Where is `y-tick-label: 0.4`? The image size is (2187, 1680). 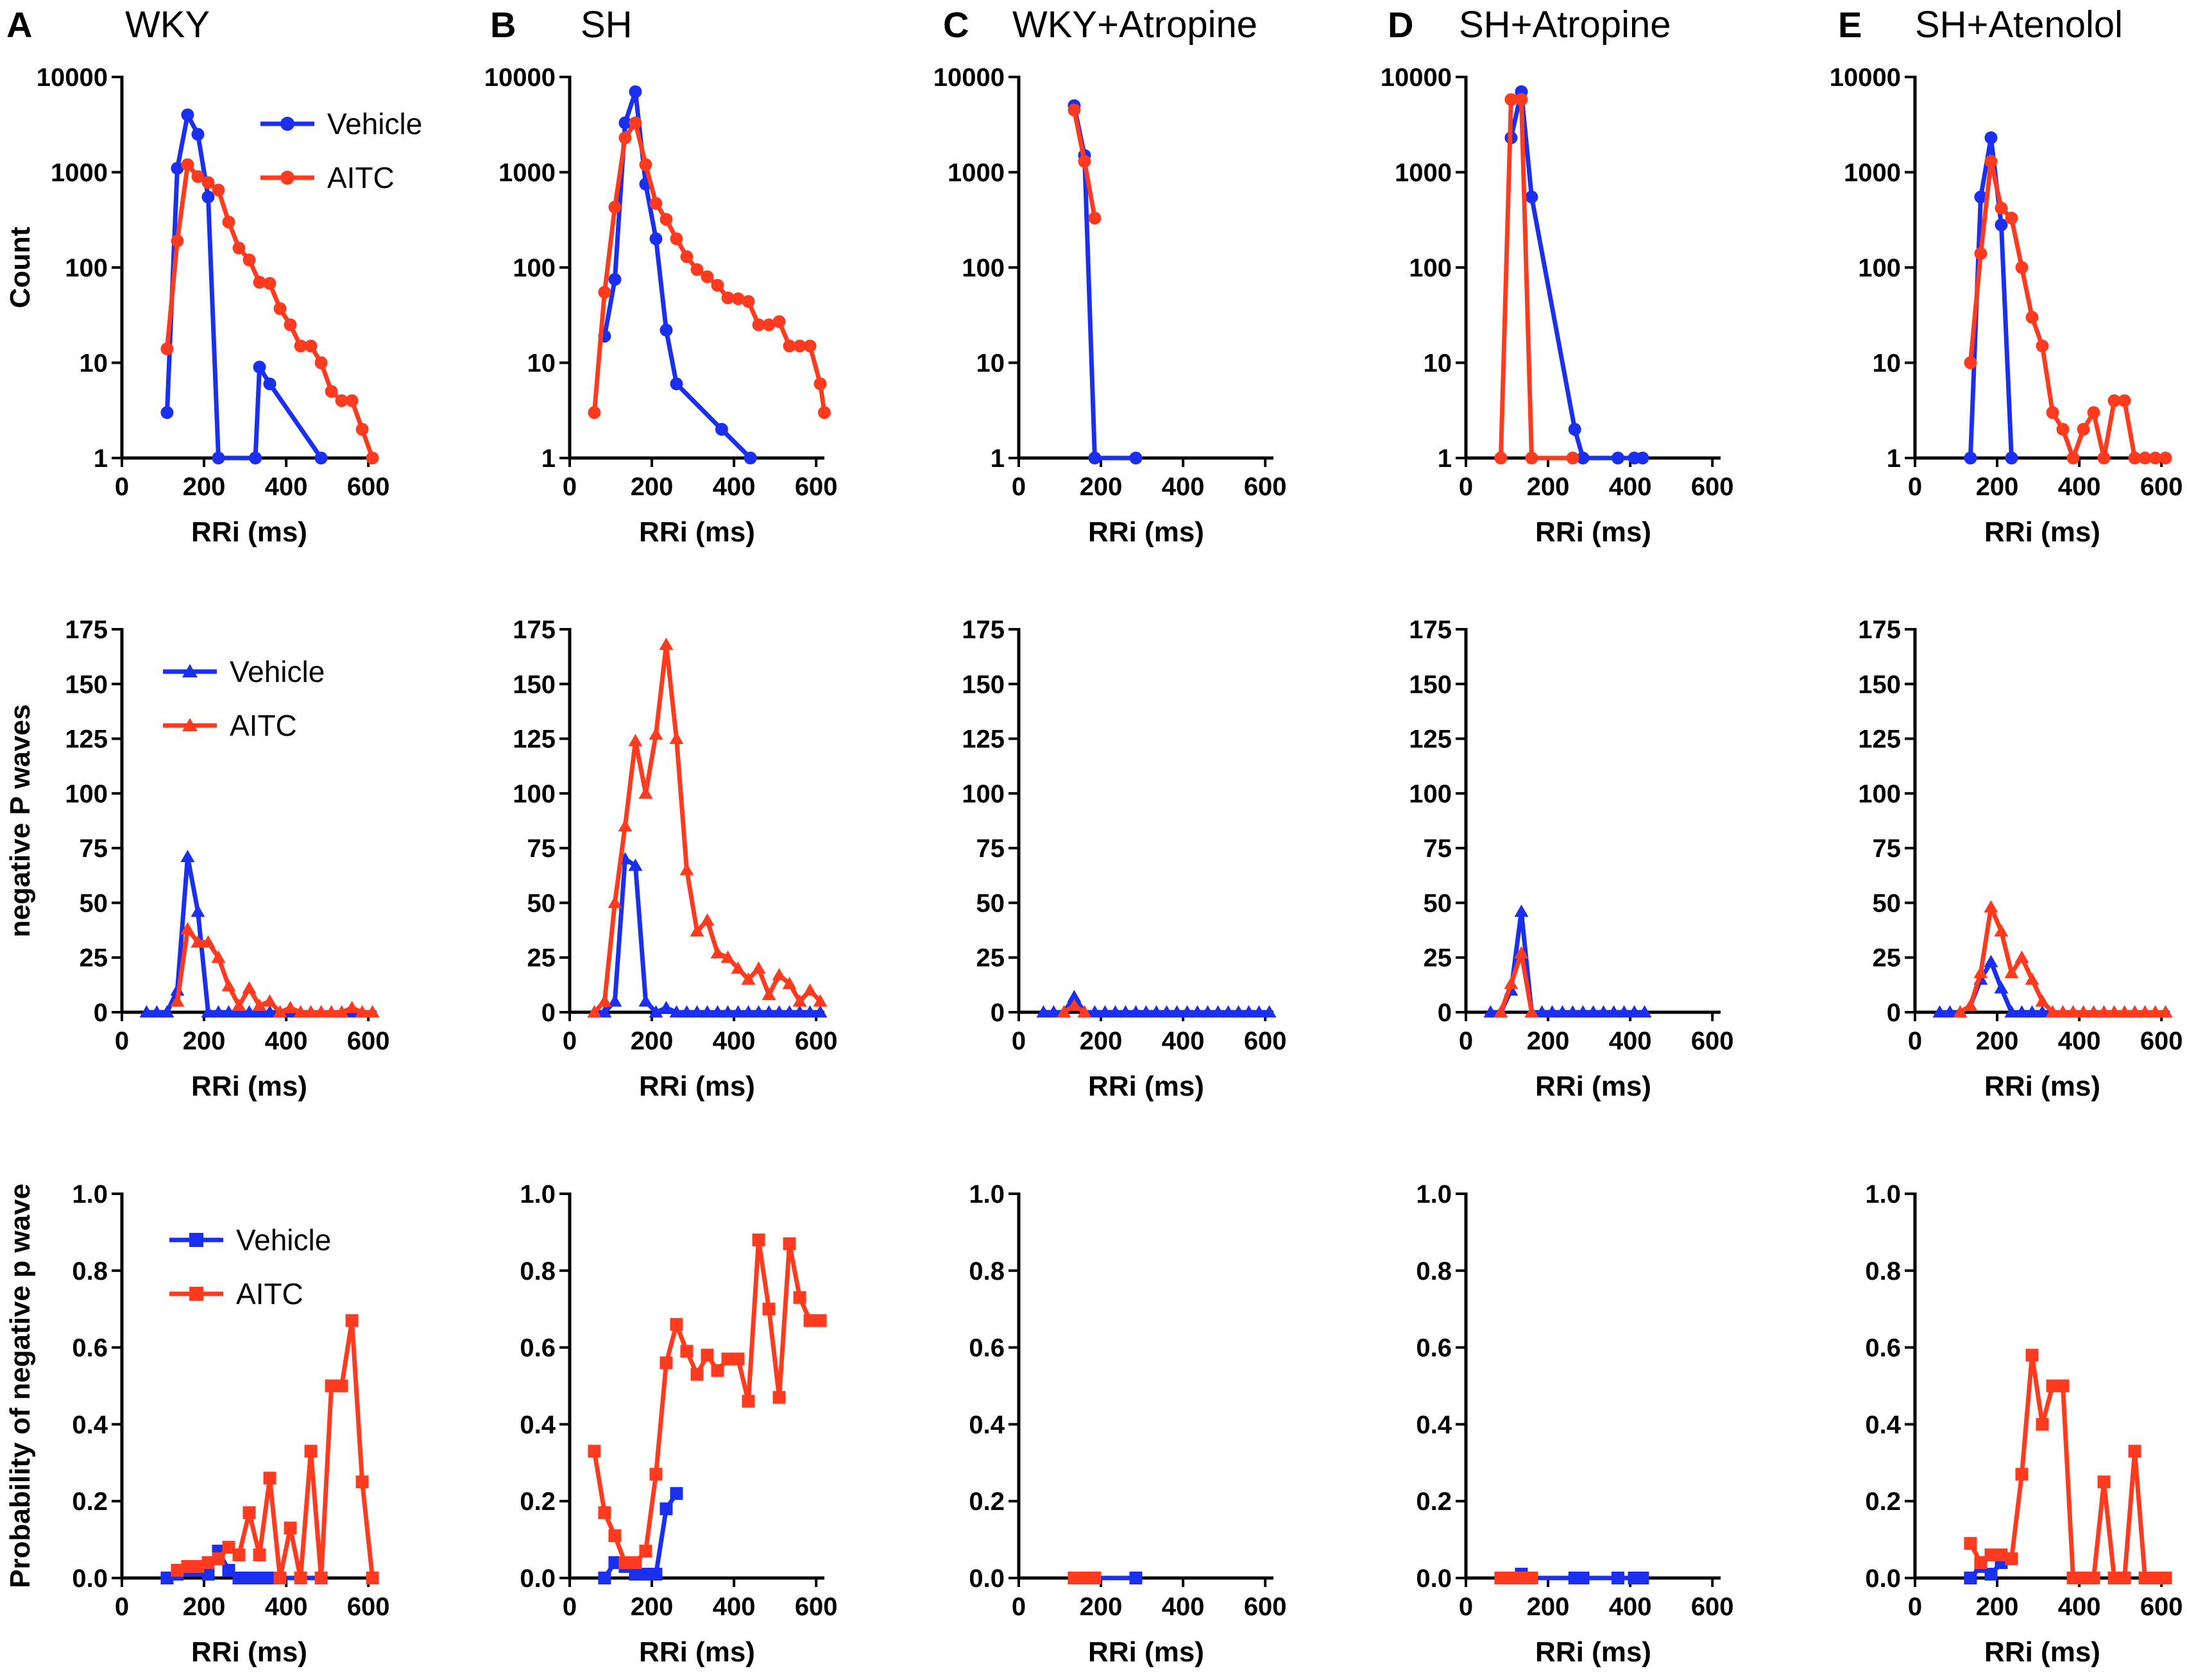 y-tick-label: 0.4 is located at coordinates (538, 1425).